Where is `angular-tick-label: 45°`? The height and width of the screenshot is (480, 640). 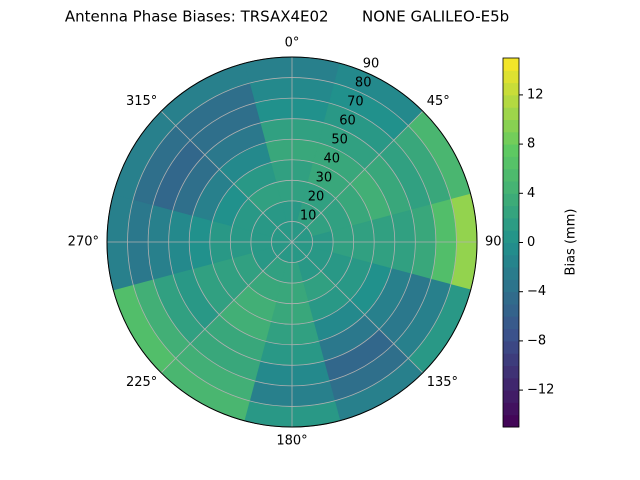 angular-tick-label: 45° is located at coordinates (438, 101).